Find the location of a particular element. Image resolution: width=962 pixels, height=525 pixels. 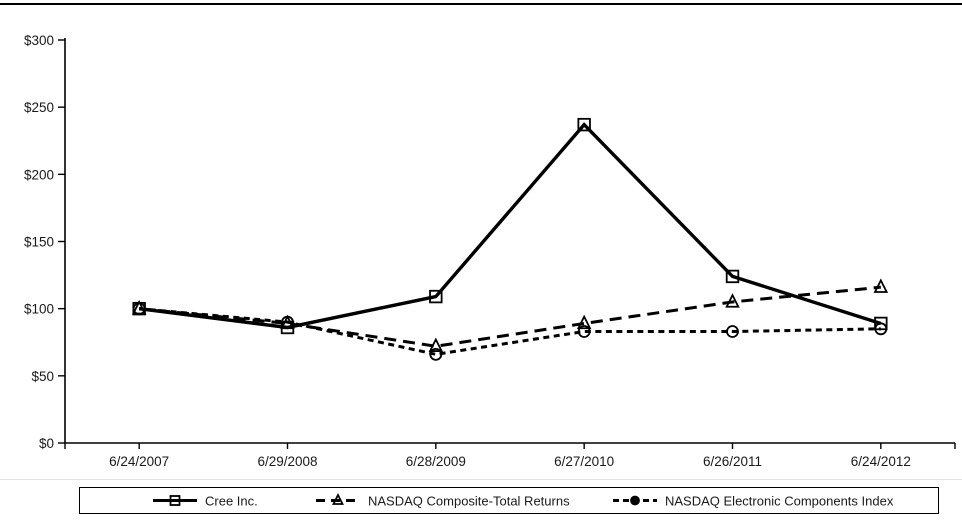

nasdaq-composite-line is located at coordinates (510, 316).